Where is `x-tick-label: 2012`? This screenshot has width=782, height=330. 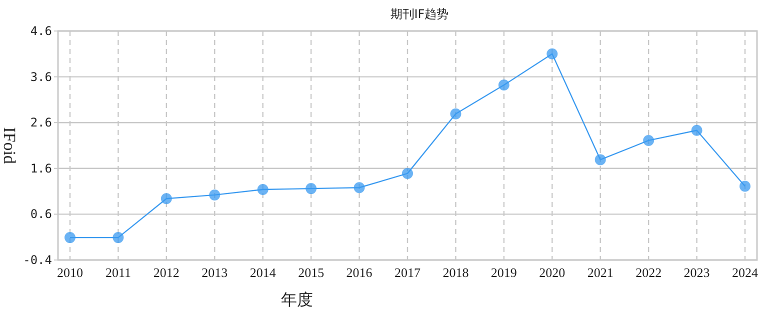 x-tick-label: 2012 is located at coordinates (166, 272).